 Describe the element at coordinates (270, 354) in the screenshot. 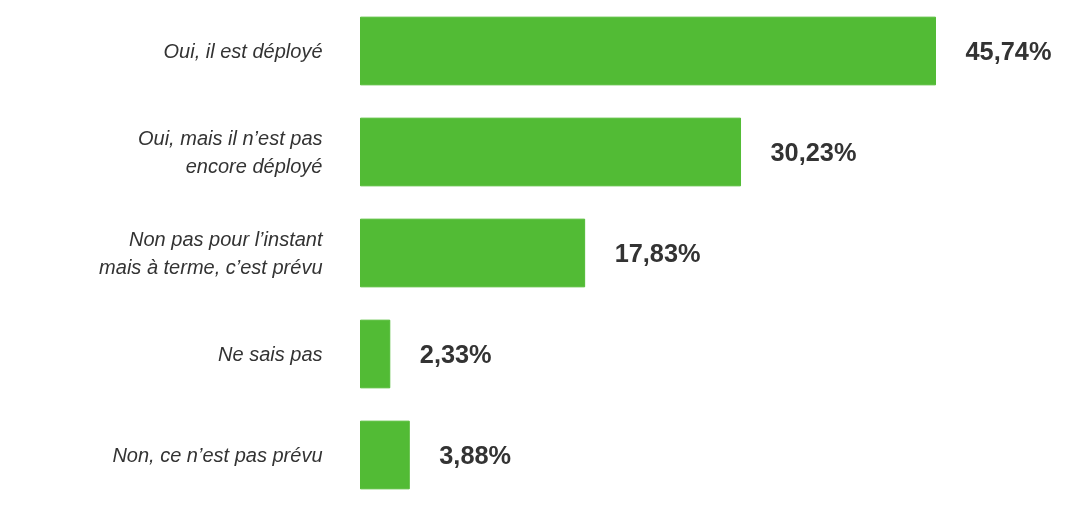

I see `y-tick-label: Ne sais pas` at that location.